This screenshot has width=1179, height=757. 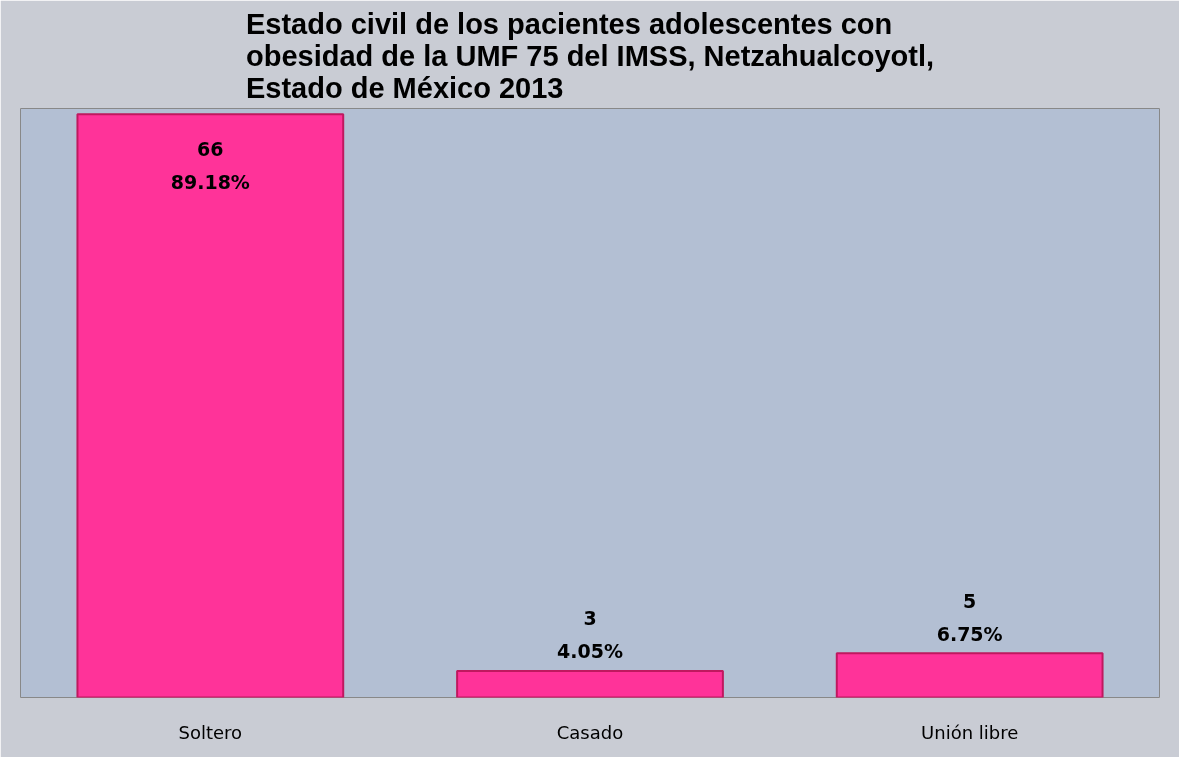 I want to click on chart-title: Estado civil de los pacientes adolescentes con obesidad de la UMF 75 del IMSS, Netzahualcoyotl, Estado de México 2013, so click(x=590, y=55).